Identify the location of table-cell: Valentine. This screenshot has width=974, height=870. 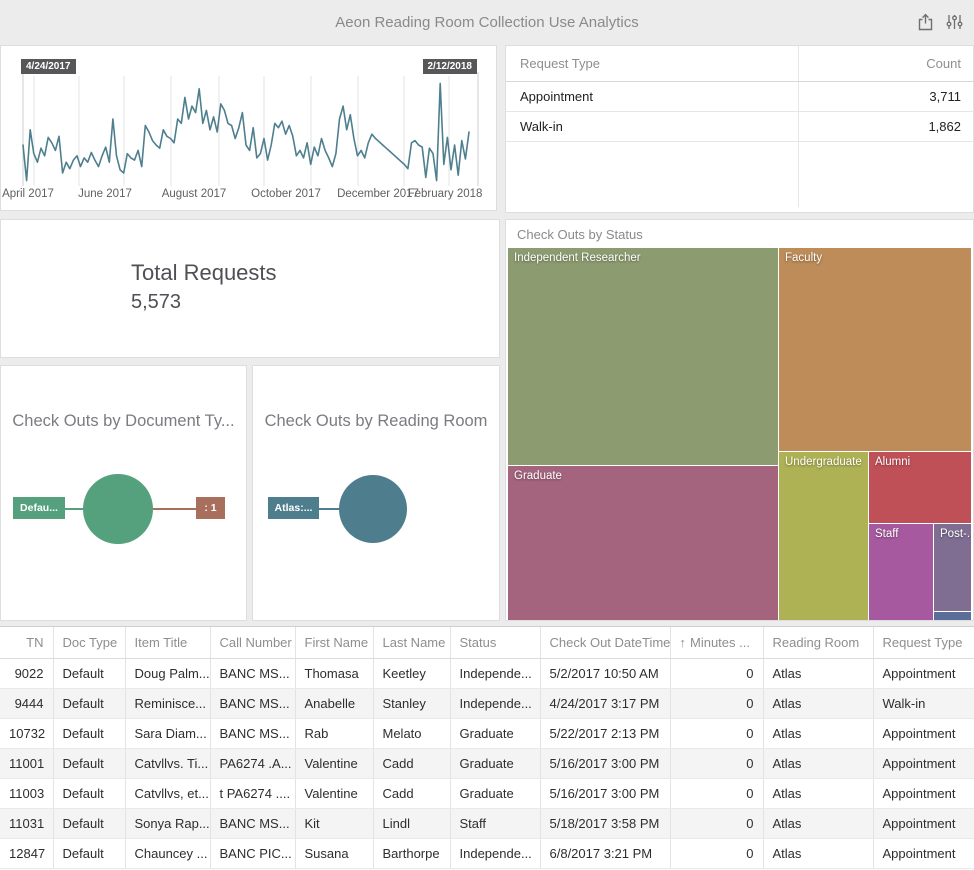
(334, 763).